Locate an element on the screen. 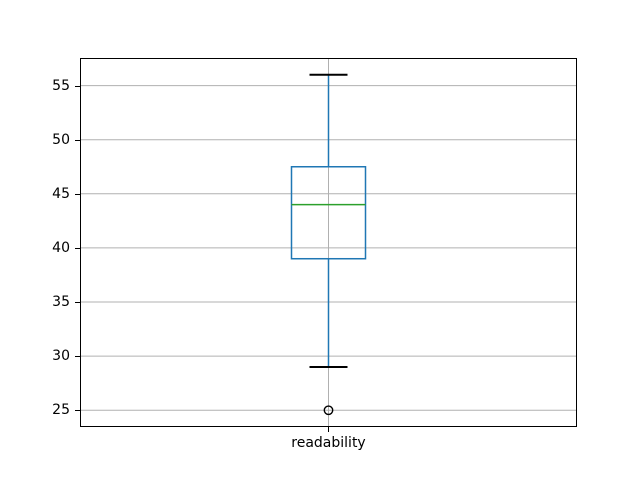 This screenshot has width=640, height=480. y-tick-label: 50 is located at coordinates (61, 140).